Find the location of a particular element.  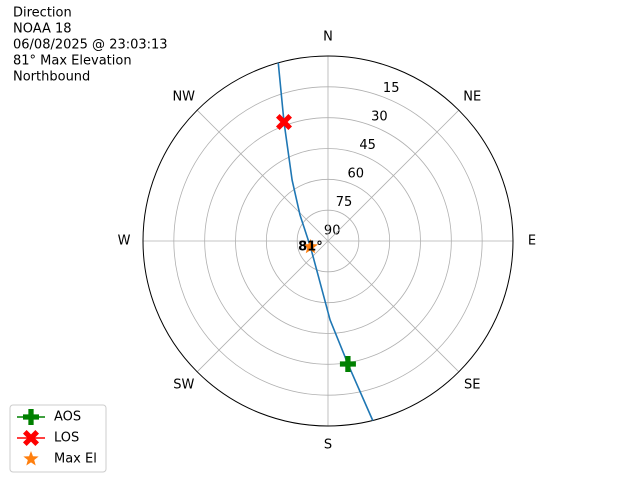

theta-tick-label: SE is located at coordinates (472, 385).